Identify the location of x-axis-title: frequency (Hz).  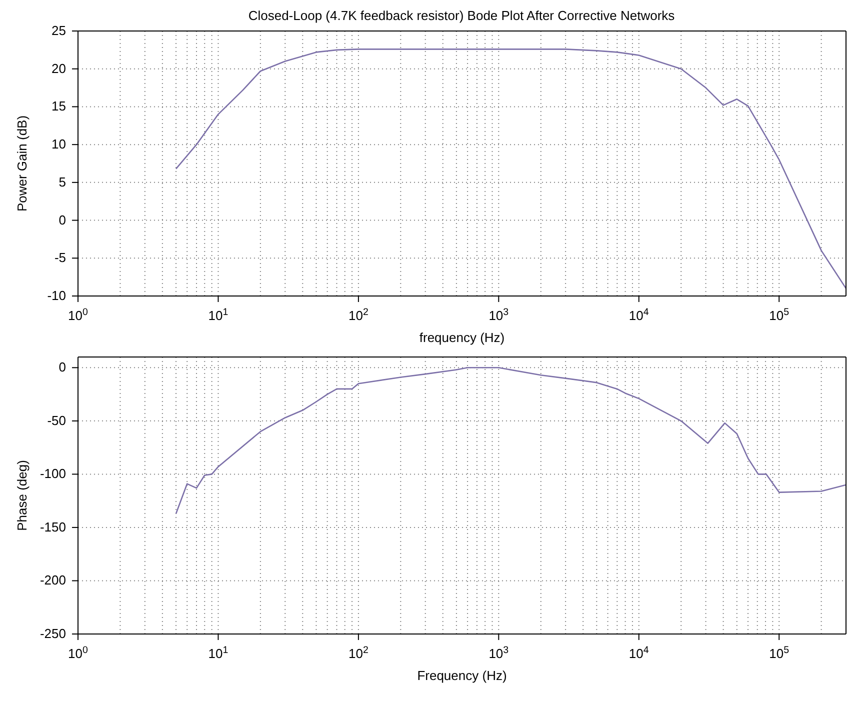
(462, 337).